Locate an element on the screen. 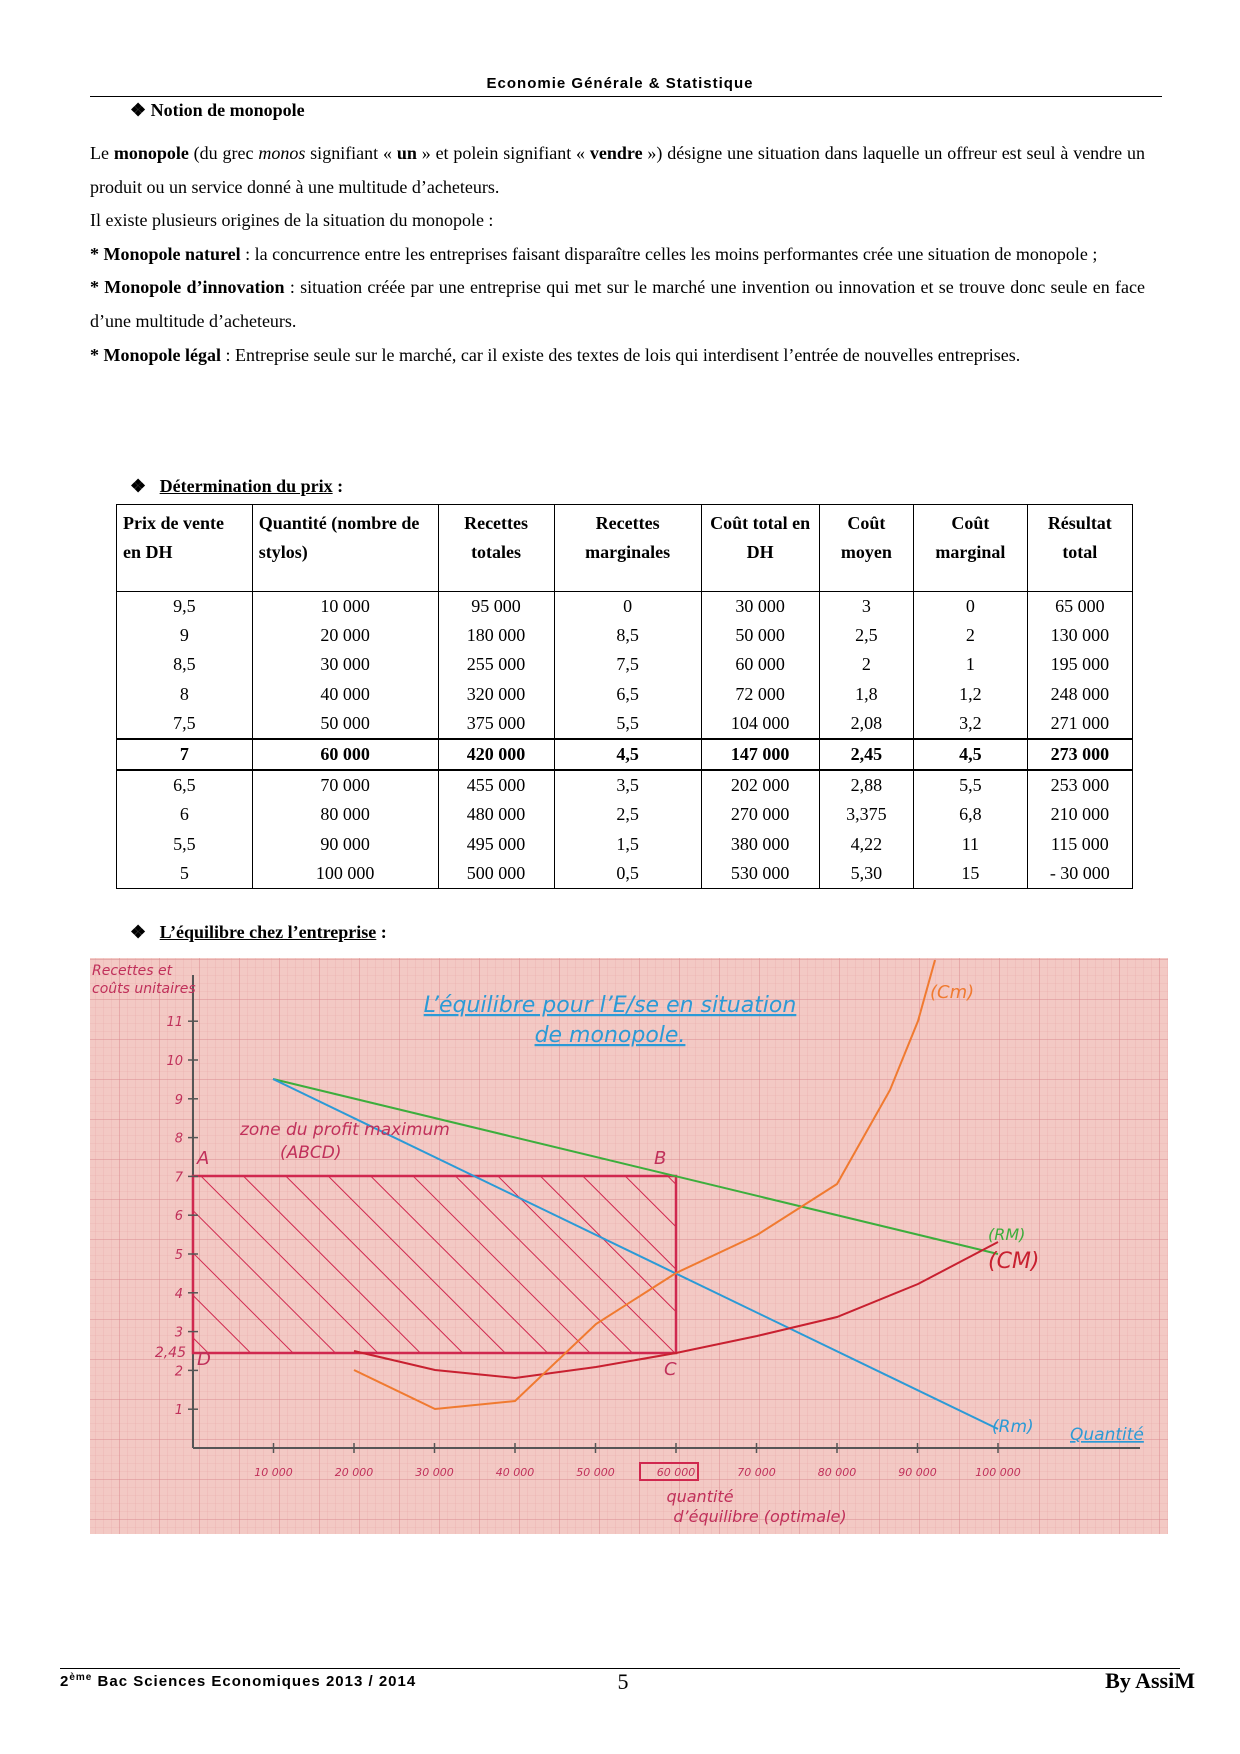  table-cell: 8 is located at coordinates (184, 694).